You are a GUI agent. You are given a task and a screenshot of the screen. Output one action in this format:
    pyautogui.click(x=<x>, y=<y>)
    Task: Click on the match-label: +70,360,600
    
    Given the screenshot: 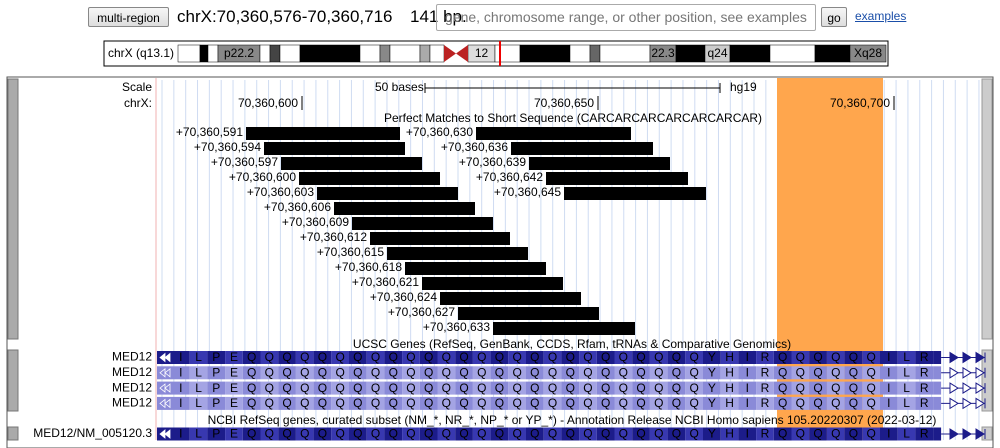 What is the action you would take?
    pyautogui.click(x=262, y=177)
    